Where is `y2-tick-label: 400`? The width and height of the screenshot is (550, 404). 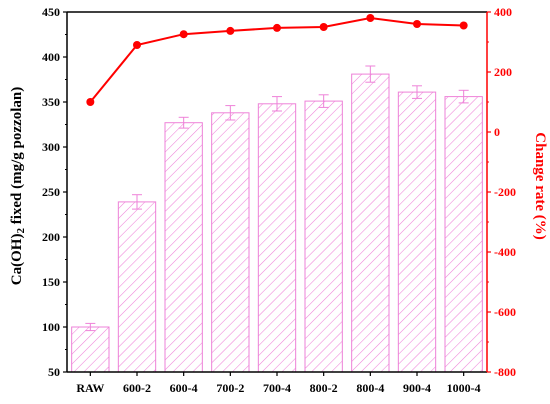
y2-tick-label: 400 is located at coordinates (503, 12).